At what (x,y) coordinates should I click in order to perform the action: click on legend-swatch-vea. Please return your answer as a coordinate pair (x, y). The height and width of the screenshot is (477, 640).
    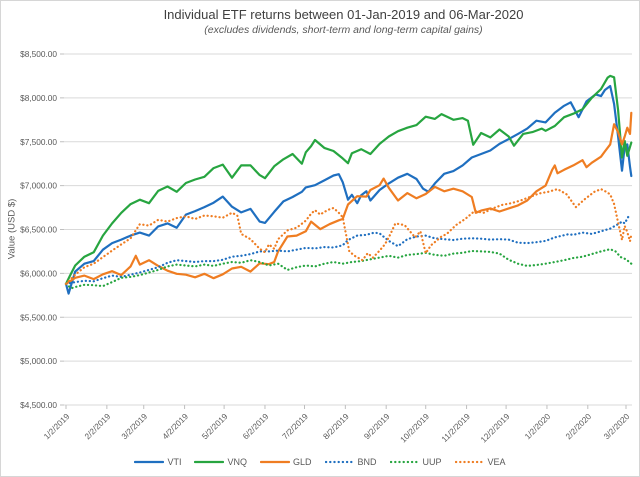
    Looking at the image, I should click on (469, 462).